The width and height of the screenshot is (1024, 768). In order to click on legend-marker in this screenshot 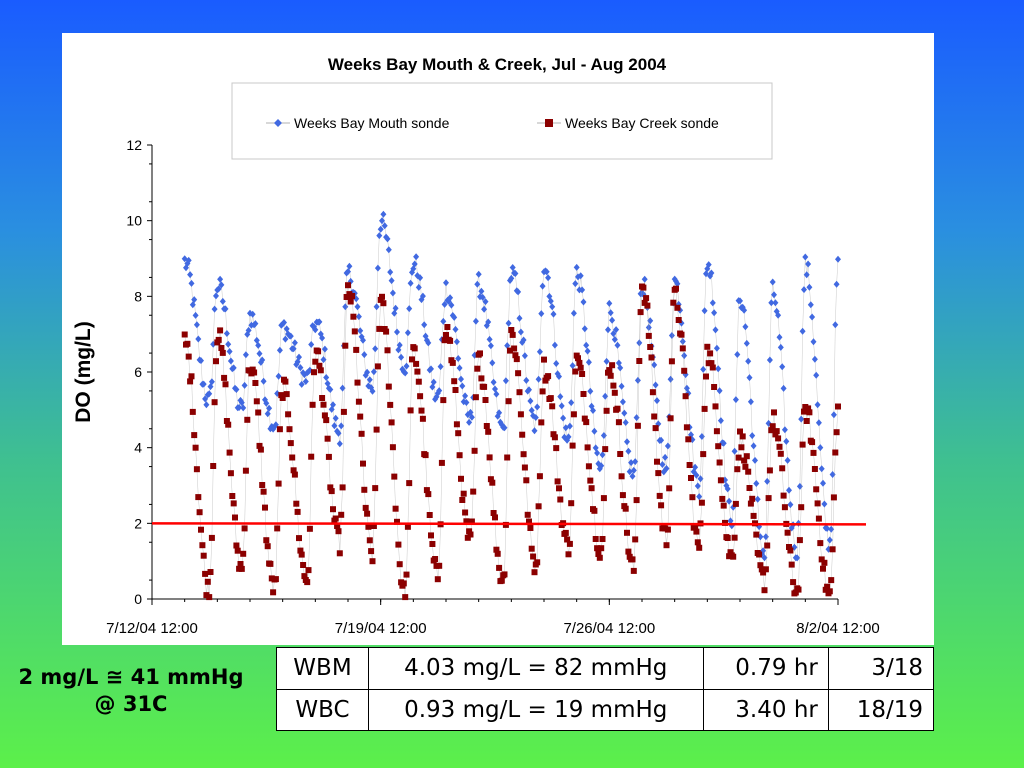, I will do `click(278, 123)`.